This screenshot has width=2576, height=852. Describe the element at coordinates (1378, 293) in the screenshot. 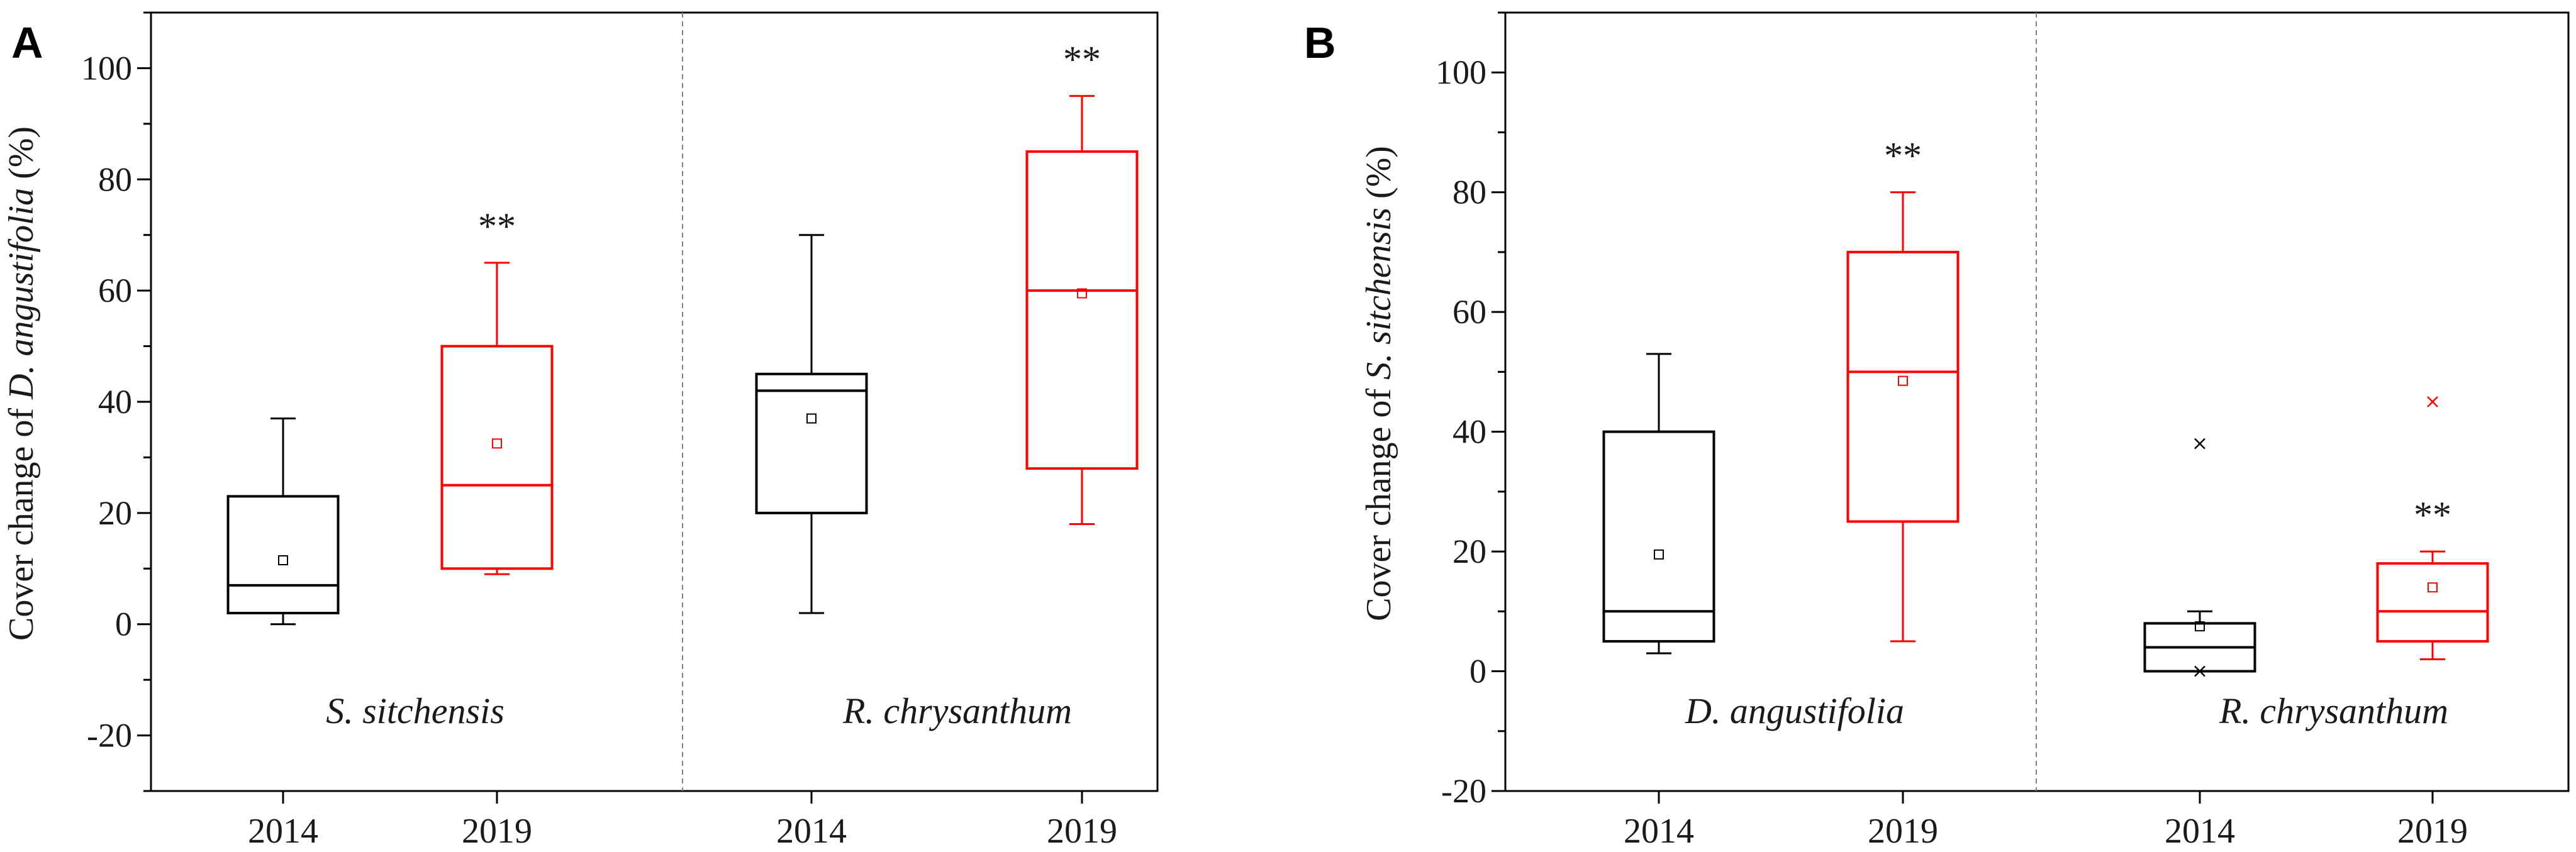

I see `y-axis-label-species: S. sitchensis` at that location.